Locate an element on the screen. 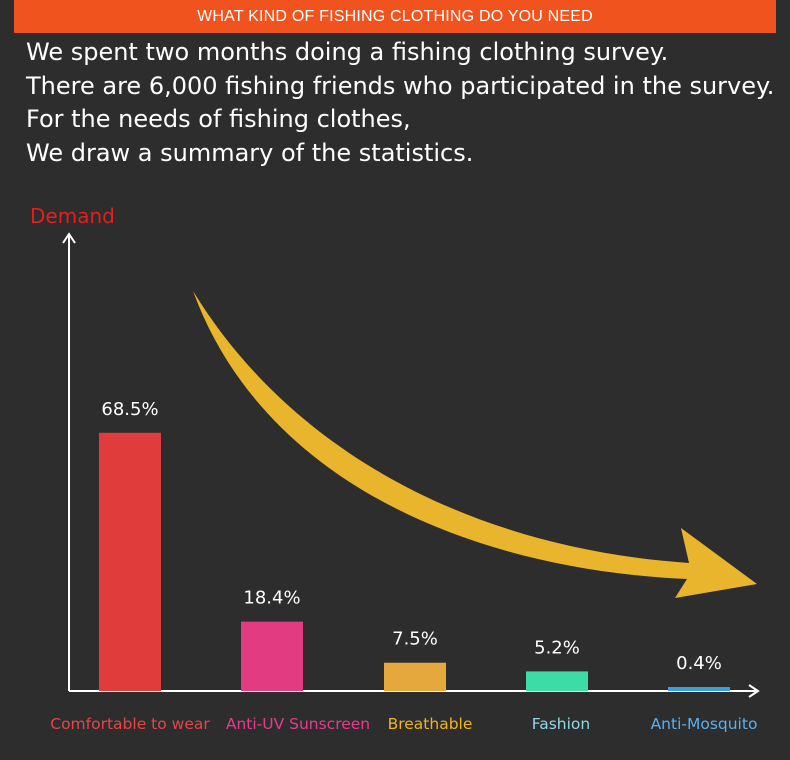 The height and width of the screenshot is (760, 790). bar-value-label-4: 5.2% is located at coordinates (557, 647).